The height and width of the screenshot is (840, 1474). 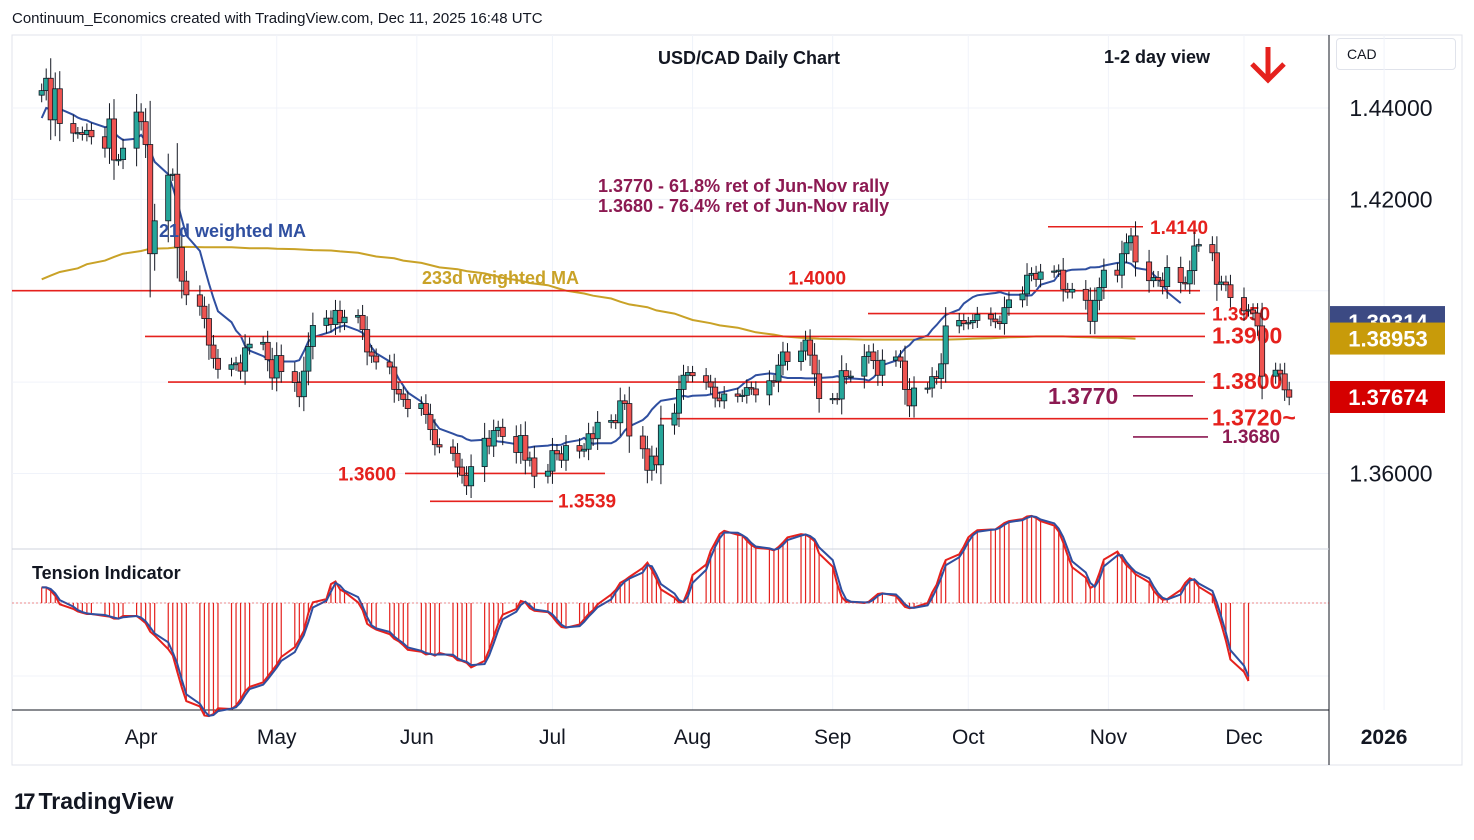 I want to click on currency-selector: CAD, so click(x=1396, y=54).